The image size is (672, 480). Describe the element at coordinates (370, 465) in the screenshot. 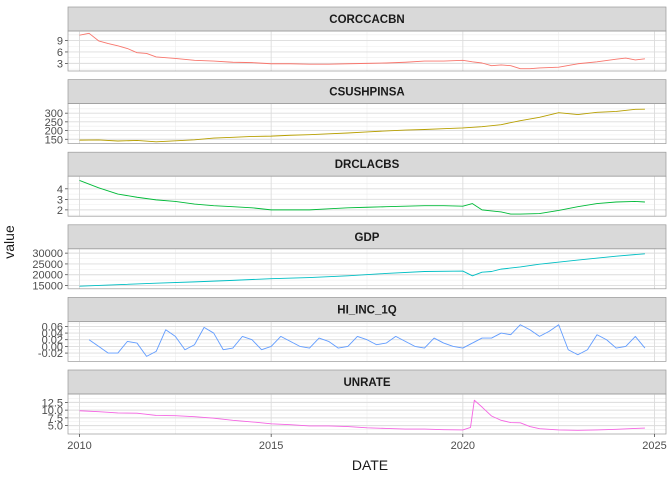

I see `x-axis-title: DATE` at that location.